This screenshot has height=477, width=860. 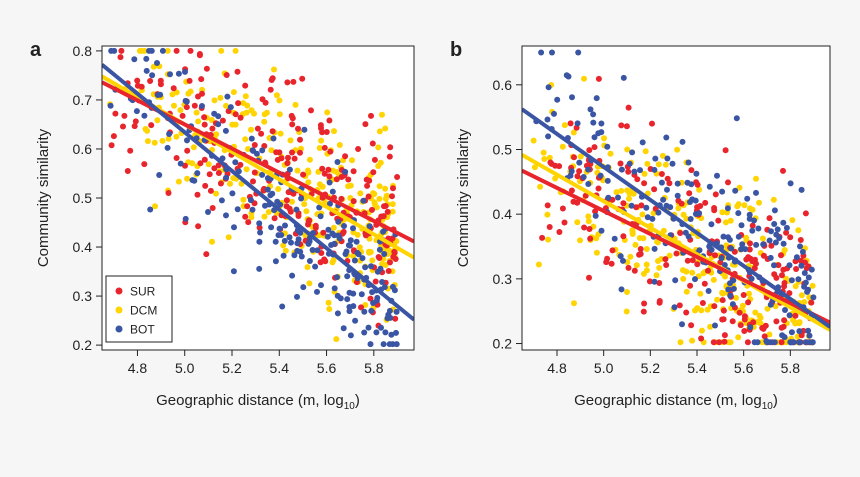 I want to click on legend-marker-dcm, so click(x=119, y=310).